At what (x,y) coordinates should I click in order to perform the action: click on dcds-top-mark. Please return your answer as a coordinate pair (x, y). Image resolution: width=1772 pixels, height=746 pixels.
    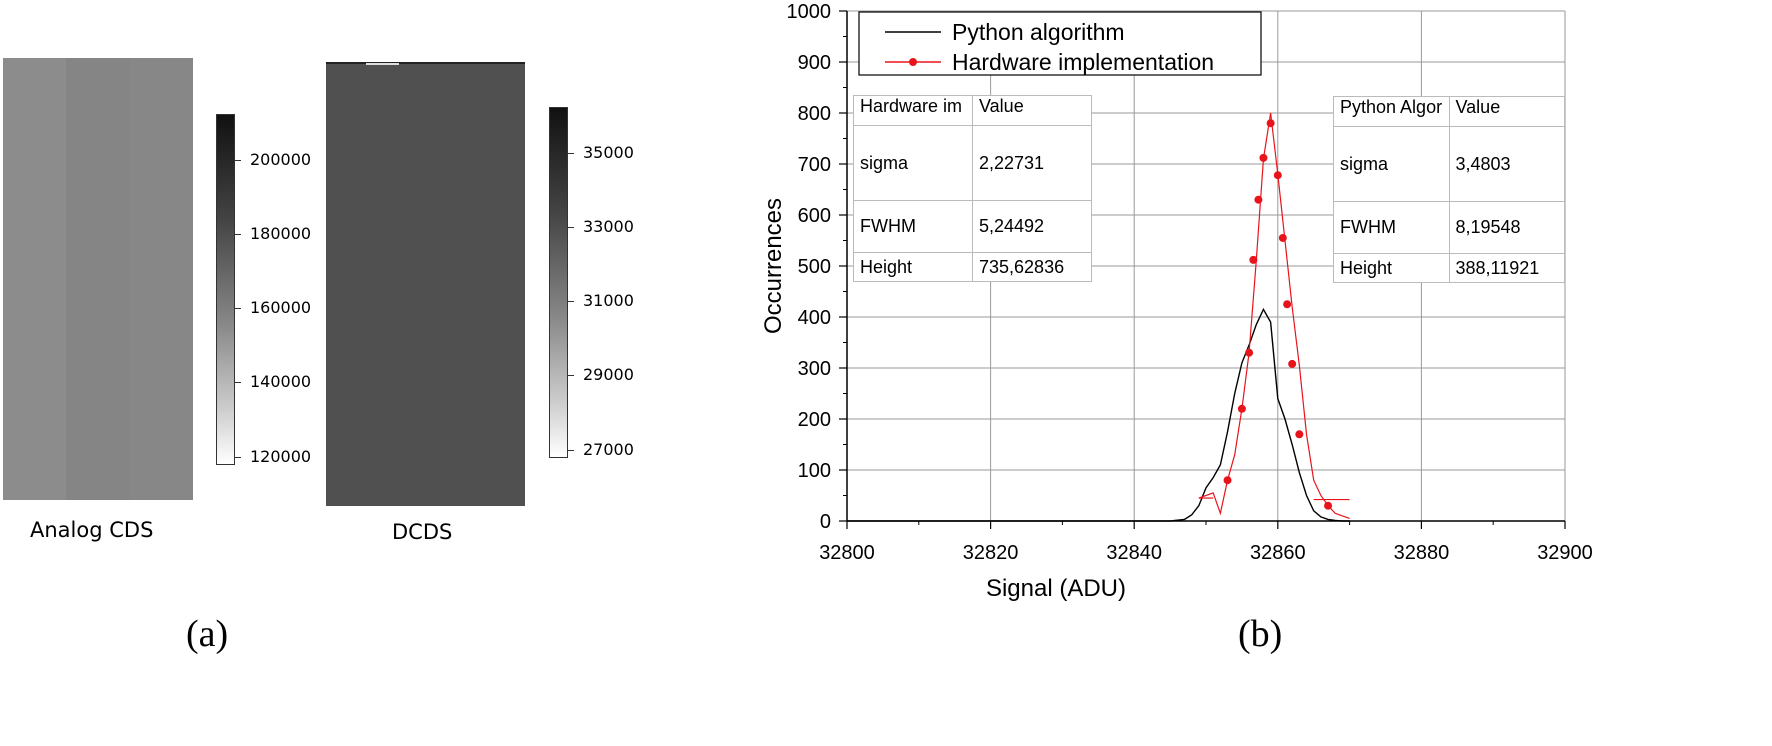
    Looking at the image, I should click on (382, 64).